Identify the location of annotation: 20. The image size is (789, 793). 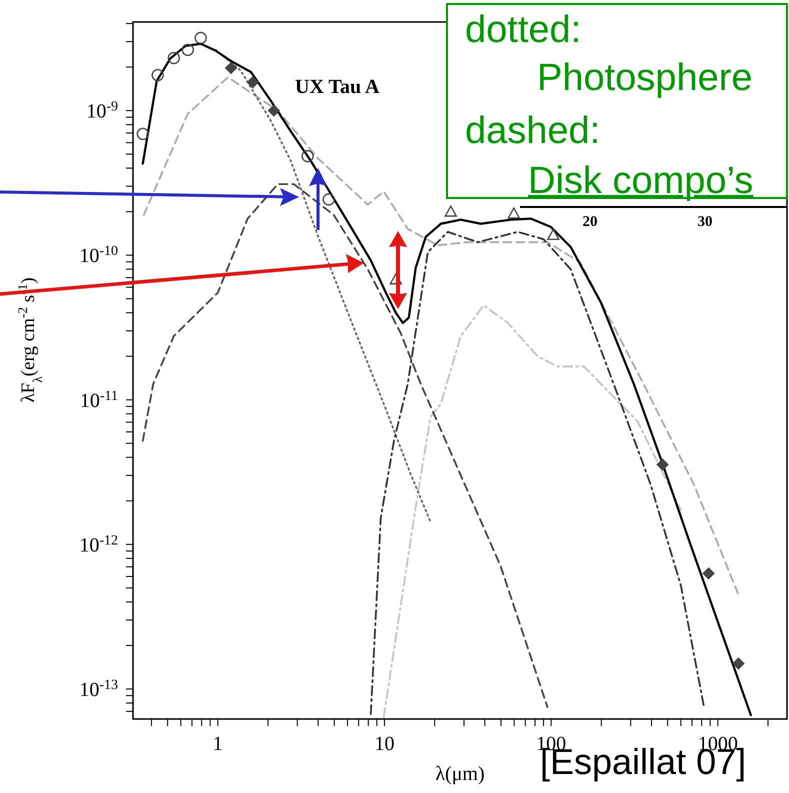
(590, 222).